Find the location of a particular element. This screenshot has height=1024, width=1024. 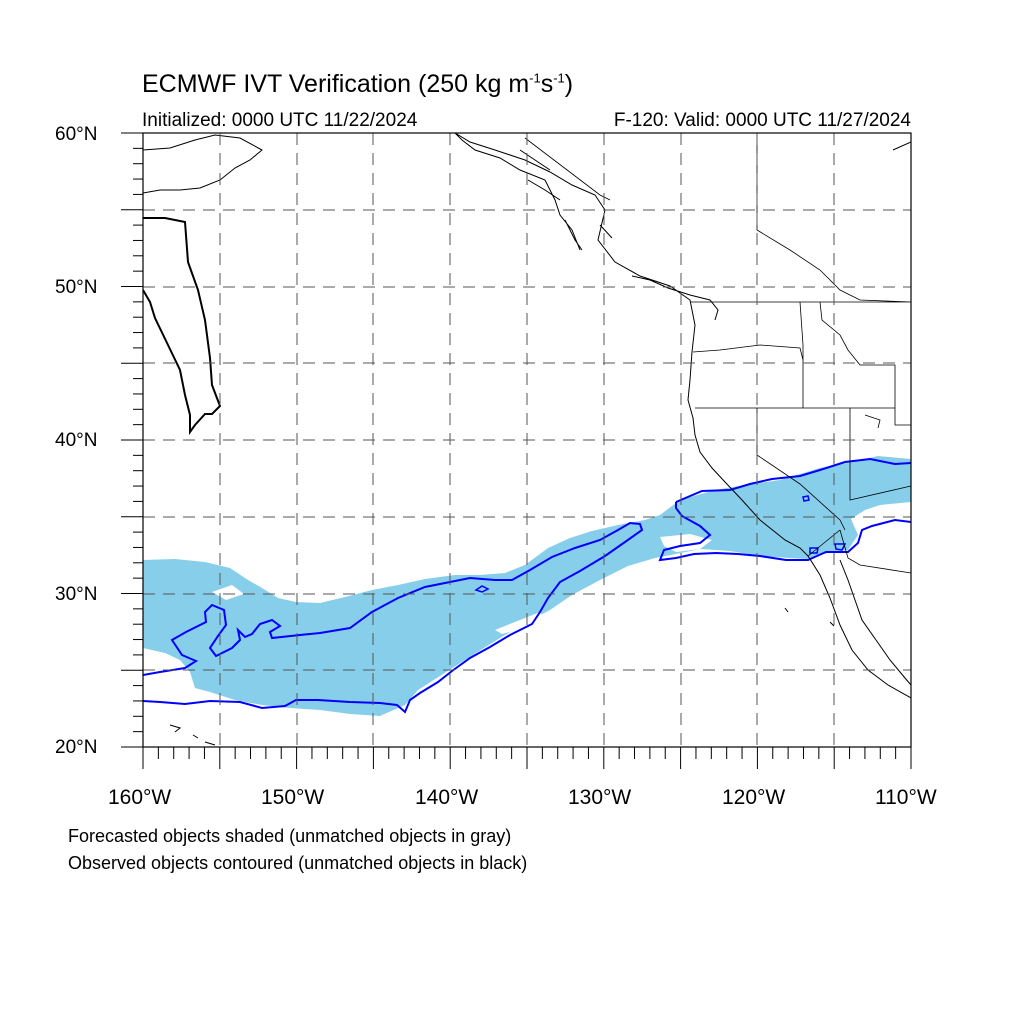

lat-label-60n: 60°N is located at coordinates (76, 134).